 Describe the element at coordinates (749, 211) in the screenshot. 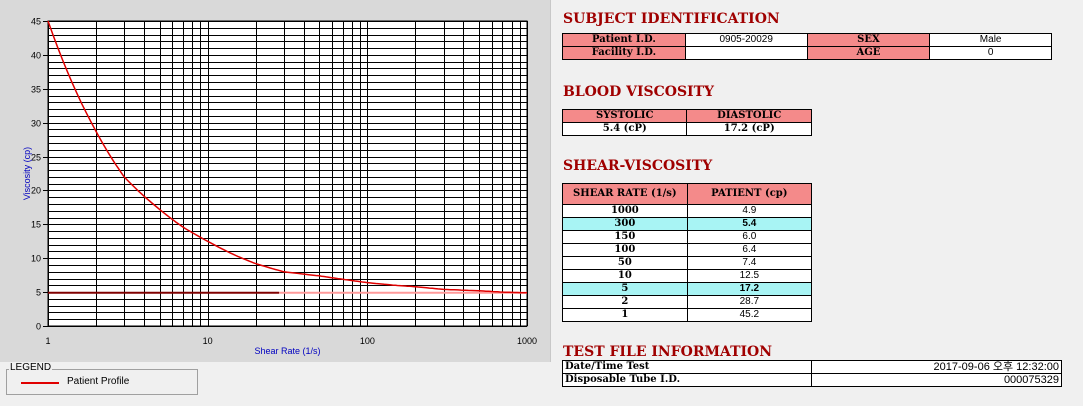

I see `patient-cp-cell: 4.9` at that location.